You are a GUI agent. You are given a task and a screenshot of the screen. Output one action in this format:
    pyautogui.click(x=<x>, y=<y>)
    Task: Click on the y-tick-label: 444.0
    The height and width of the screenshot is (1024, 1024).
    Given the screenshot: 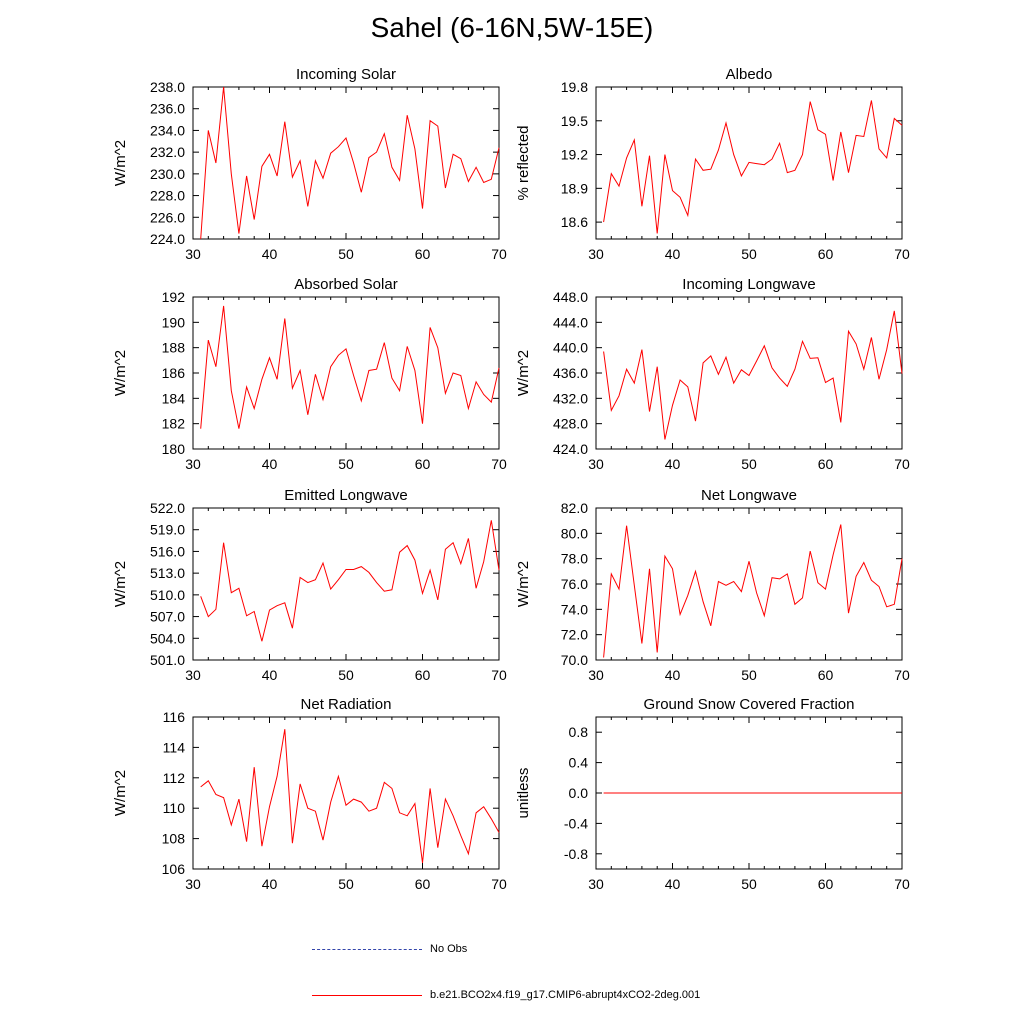 What is the action you would take?
    pyautogui.click(x=570, y=322)
    